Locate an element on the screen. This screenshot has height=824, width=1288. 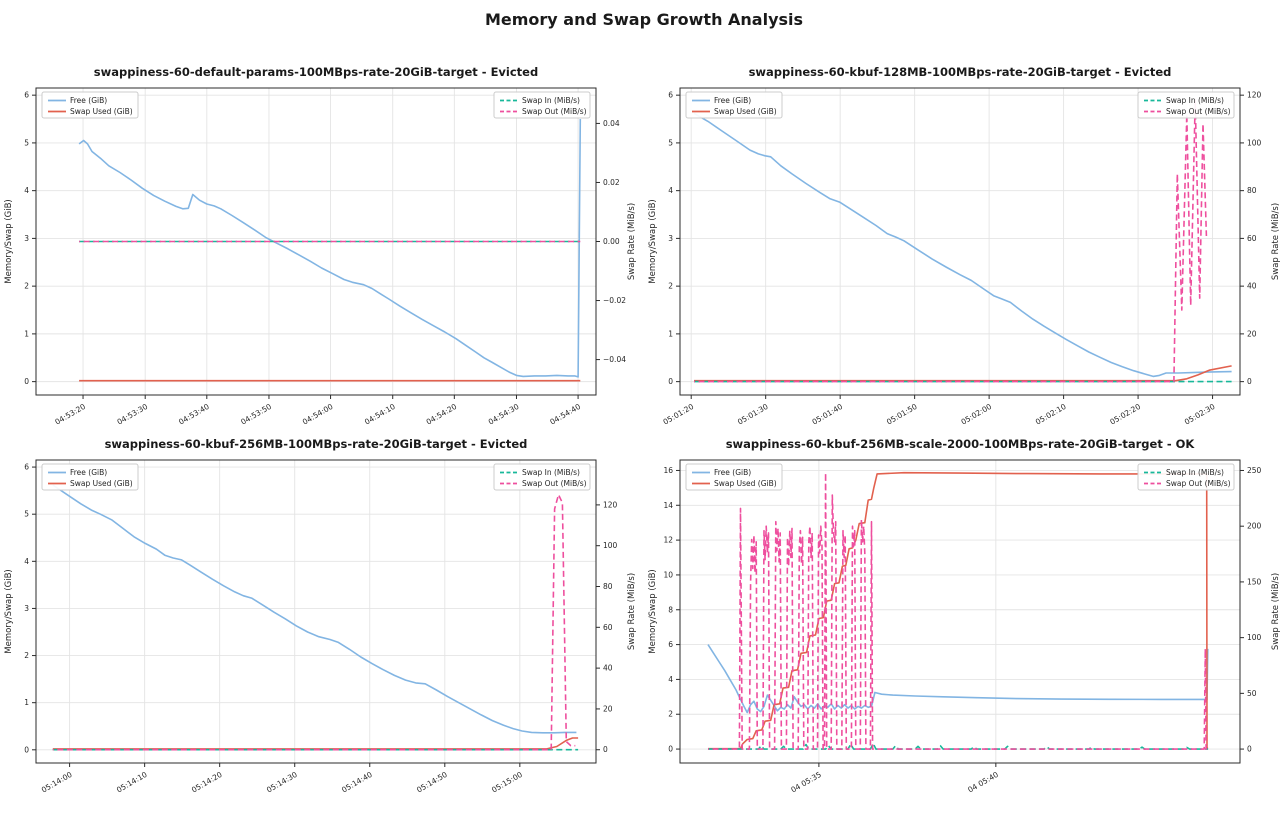
x-tick-label: 05:02:00 is located at coordinates (976, 414).